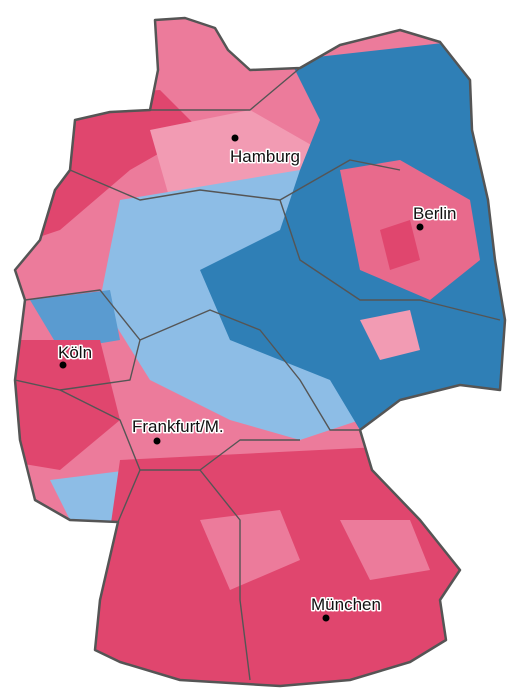  What do you see at coordinates (178, 426) in the screenshot?
I see `city-label: Frankfurt/M.` at bounding box center [178, 426].